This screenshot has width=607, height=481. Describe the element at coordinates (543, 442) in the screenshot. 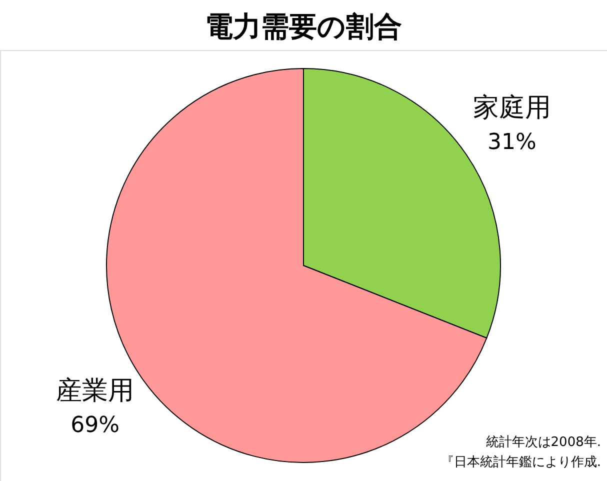

I see `text: 統計年次は2008年.` at that location.